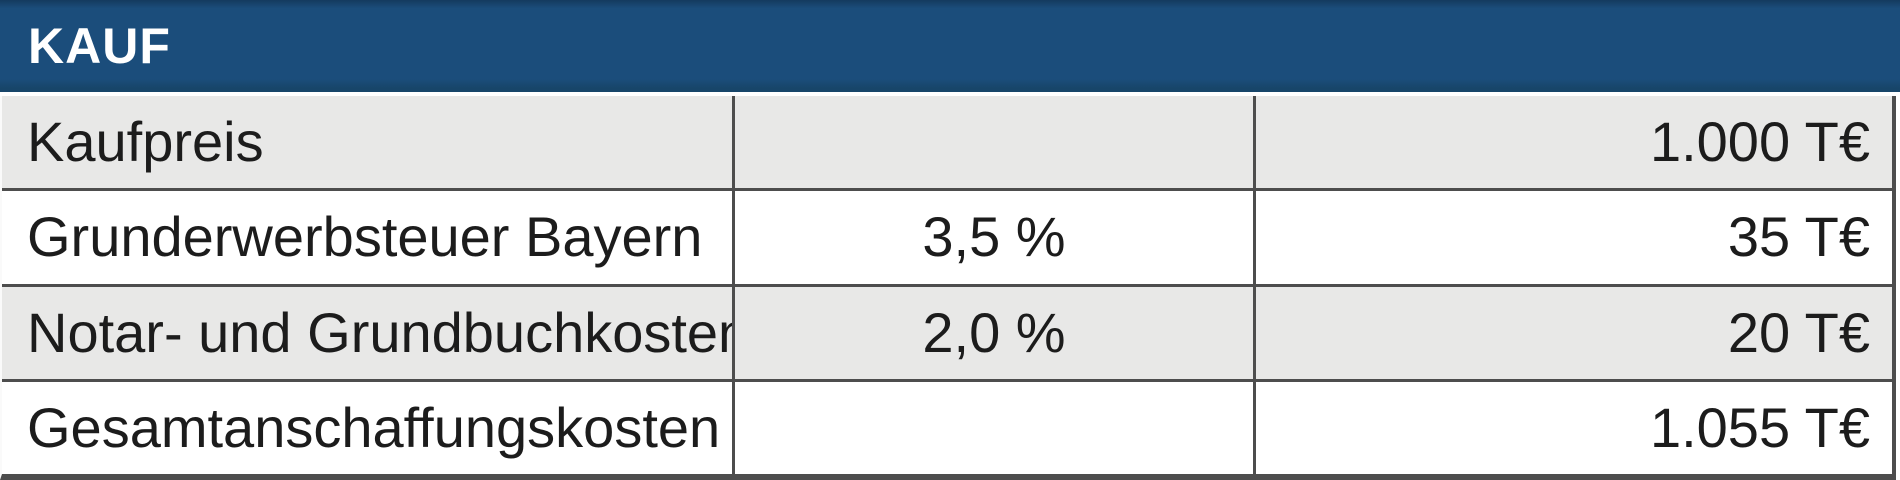 The height and width of the screenshot is (480, 1900). What do you see at coordinates (368, 427) in the screenshot?
I see `row-label: Gesamtanschaffungskosten` at bounding box center [368, 427].